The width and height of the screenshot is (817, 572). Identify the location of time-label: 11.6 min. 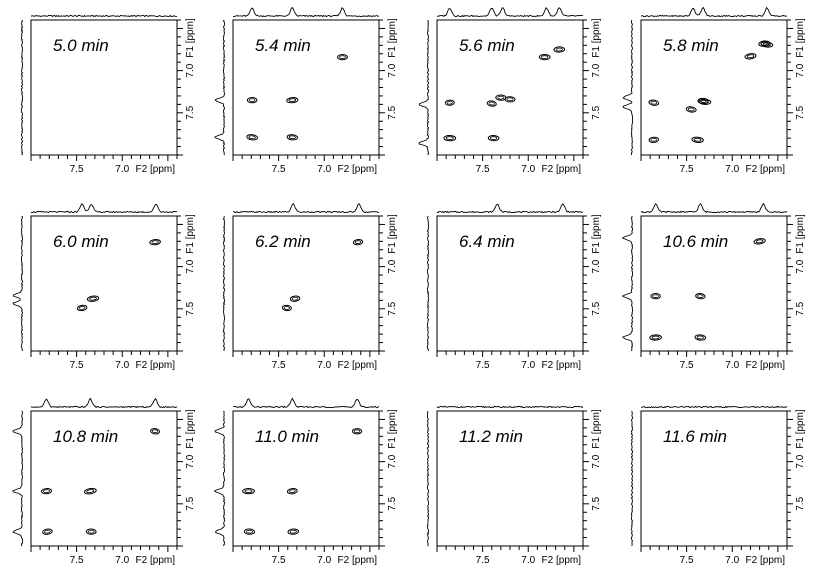
(695, 436).